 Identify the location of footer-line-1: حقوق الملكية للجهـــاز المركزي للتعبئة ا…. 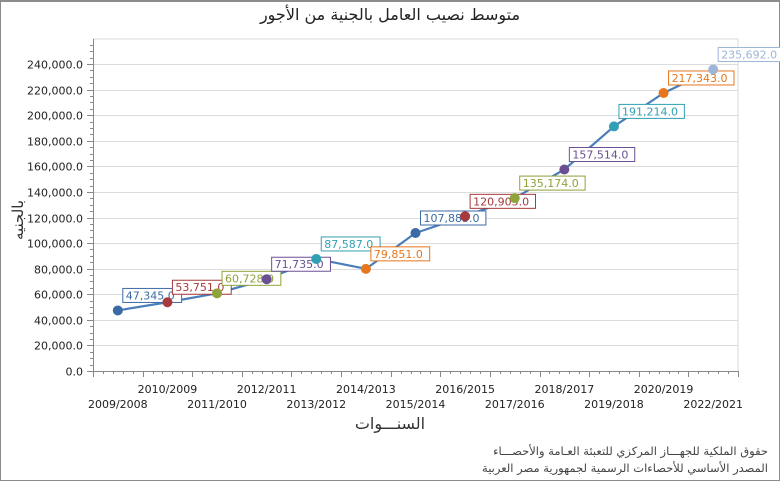
(630, 451).